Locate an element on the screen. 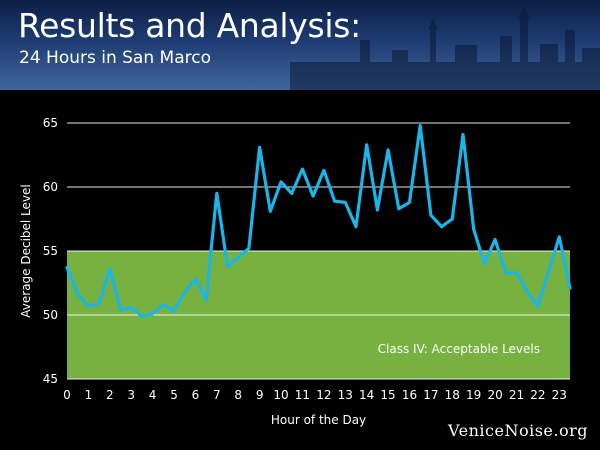 The height and width of the screenshot is (450, 600). band-label: Class IV: Acceptable Levels is located at coordinates (459, 349).